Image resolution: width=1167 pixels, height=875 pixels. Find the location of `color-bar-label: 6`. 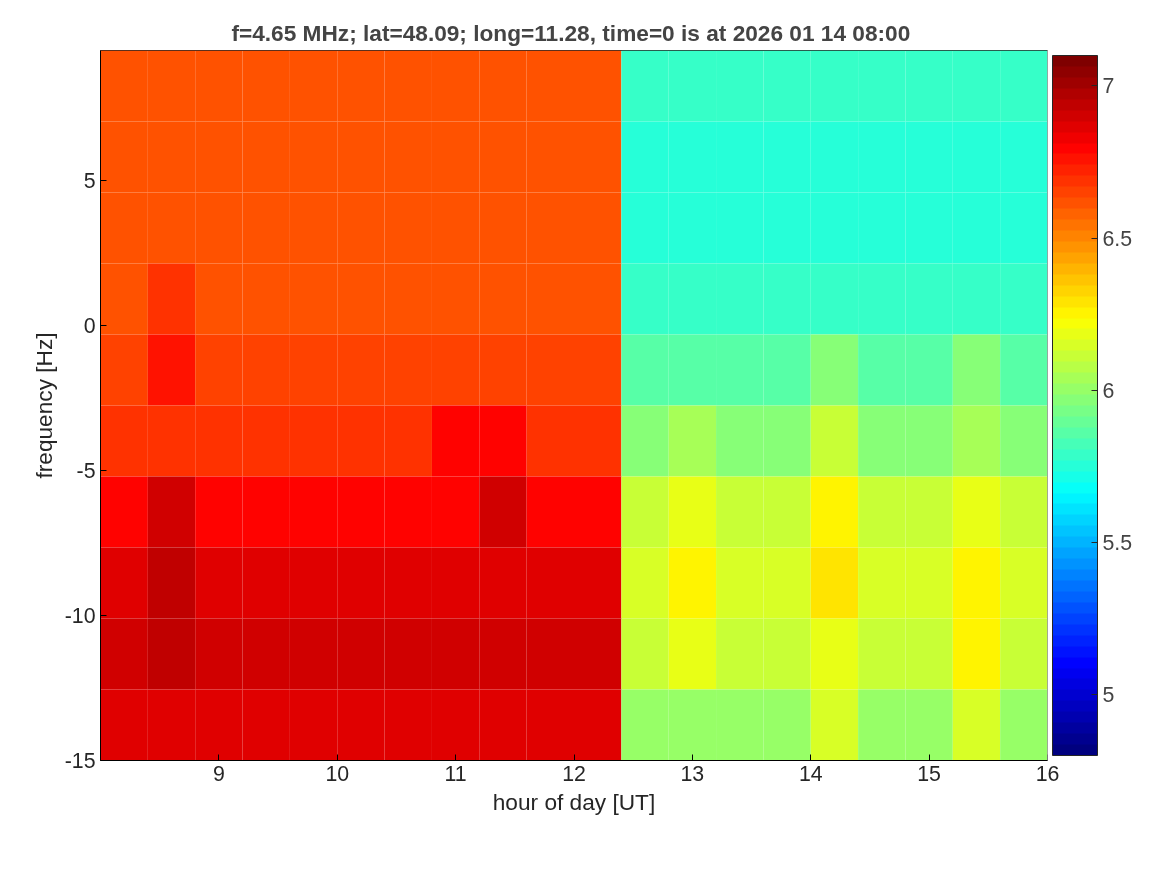

color-bar-label: 6 is located at coordinates (1108, 390).